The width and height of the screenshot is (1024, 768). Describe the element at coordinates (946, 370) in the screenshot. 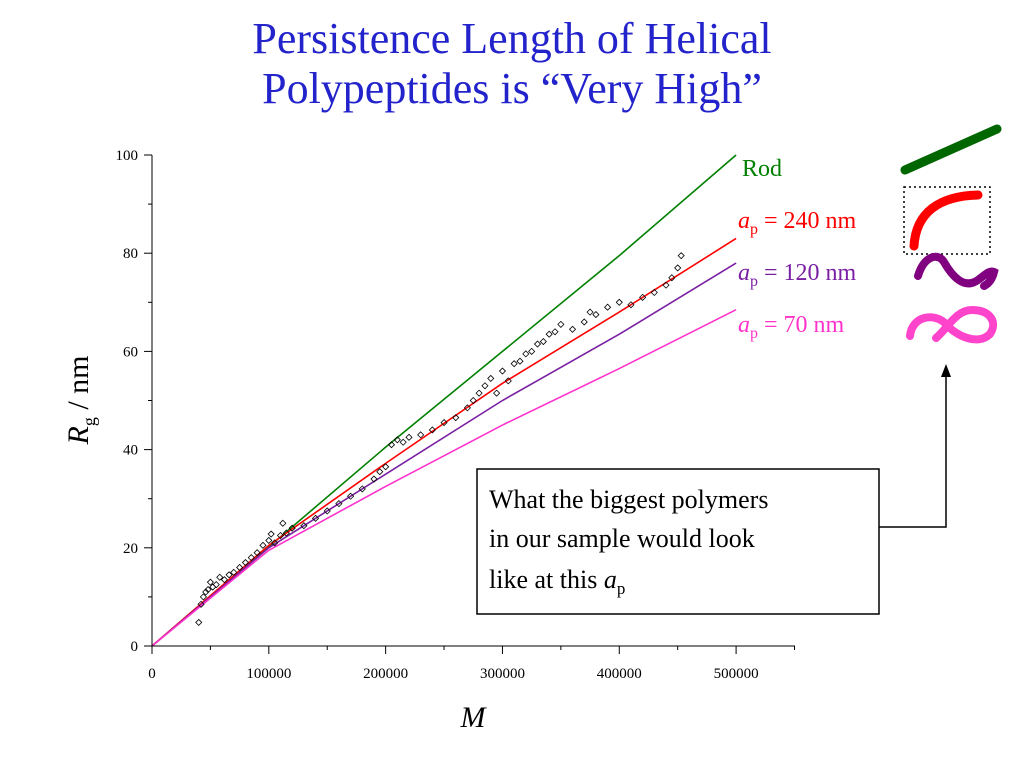

I see `arrow-up-icon` at that location.